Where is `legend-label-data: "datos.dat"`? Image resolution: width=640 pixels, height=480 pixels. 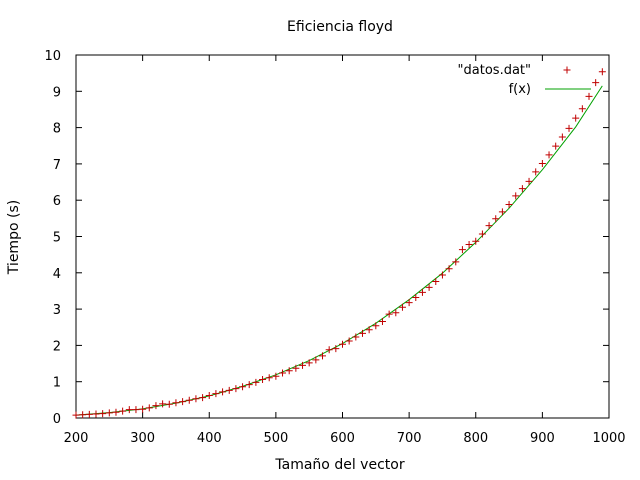
legend-label-data: "datos.dat" is located at coordinates (494, 70).